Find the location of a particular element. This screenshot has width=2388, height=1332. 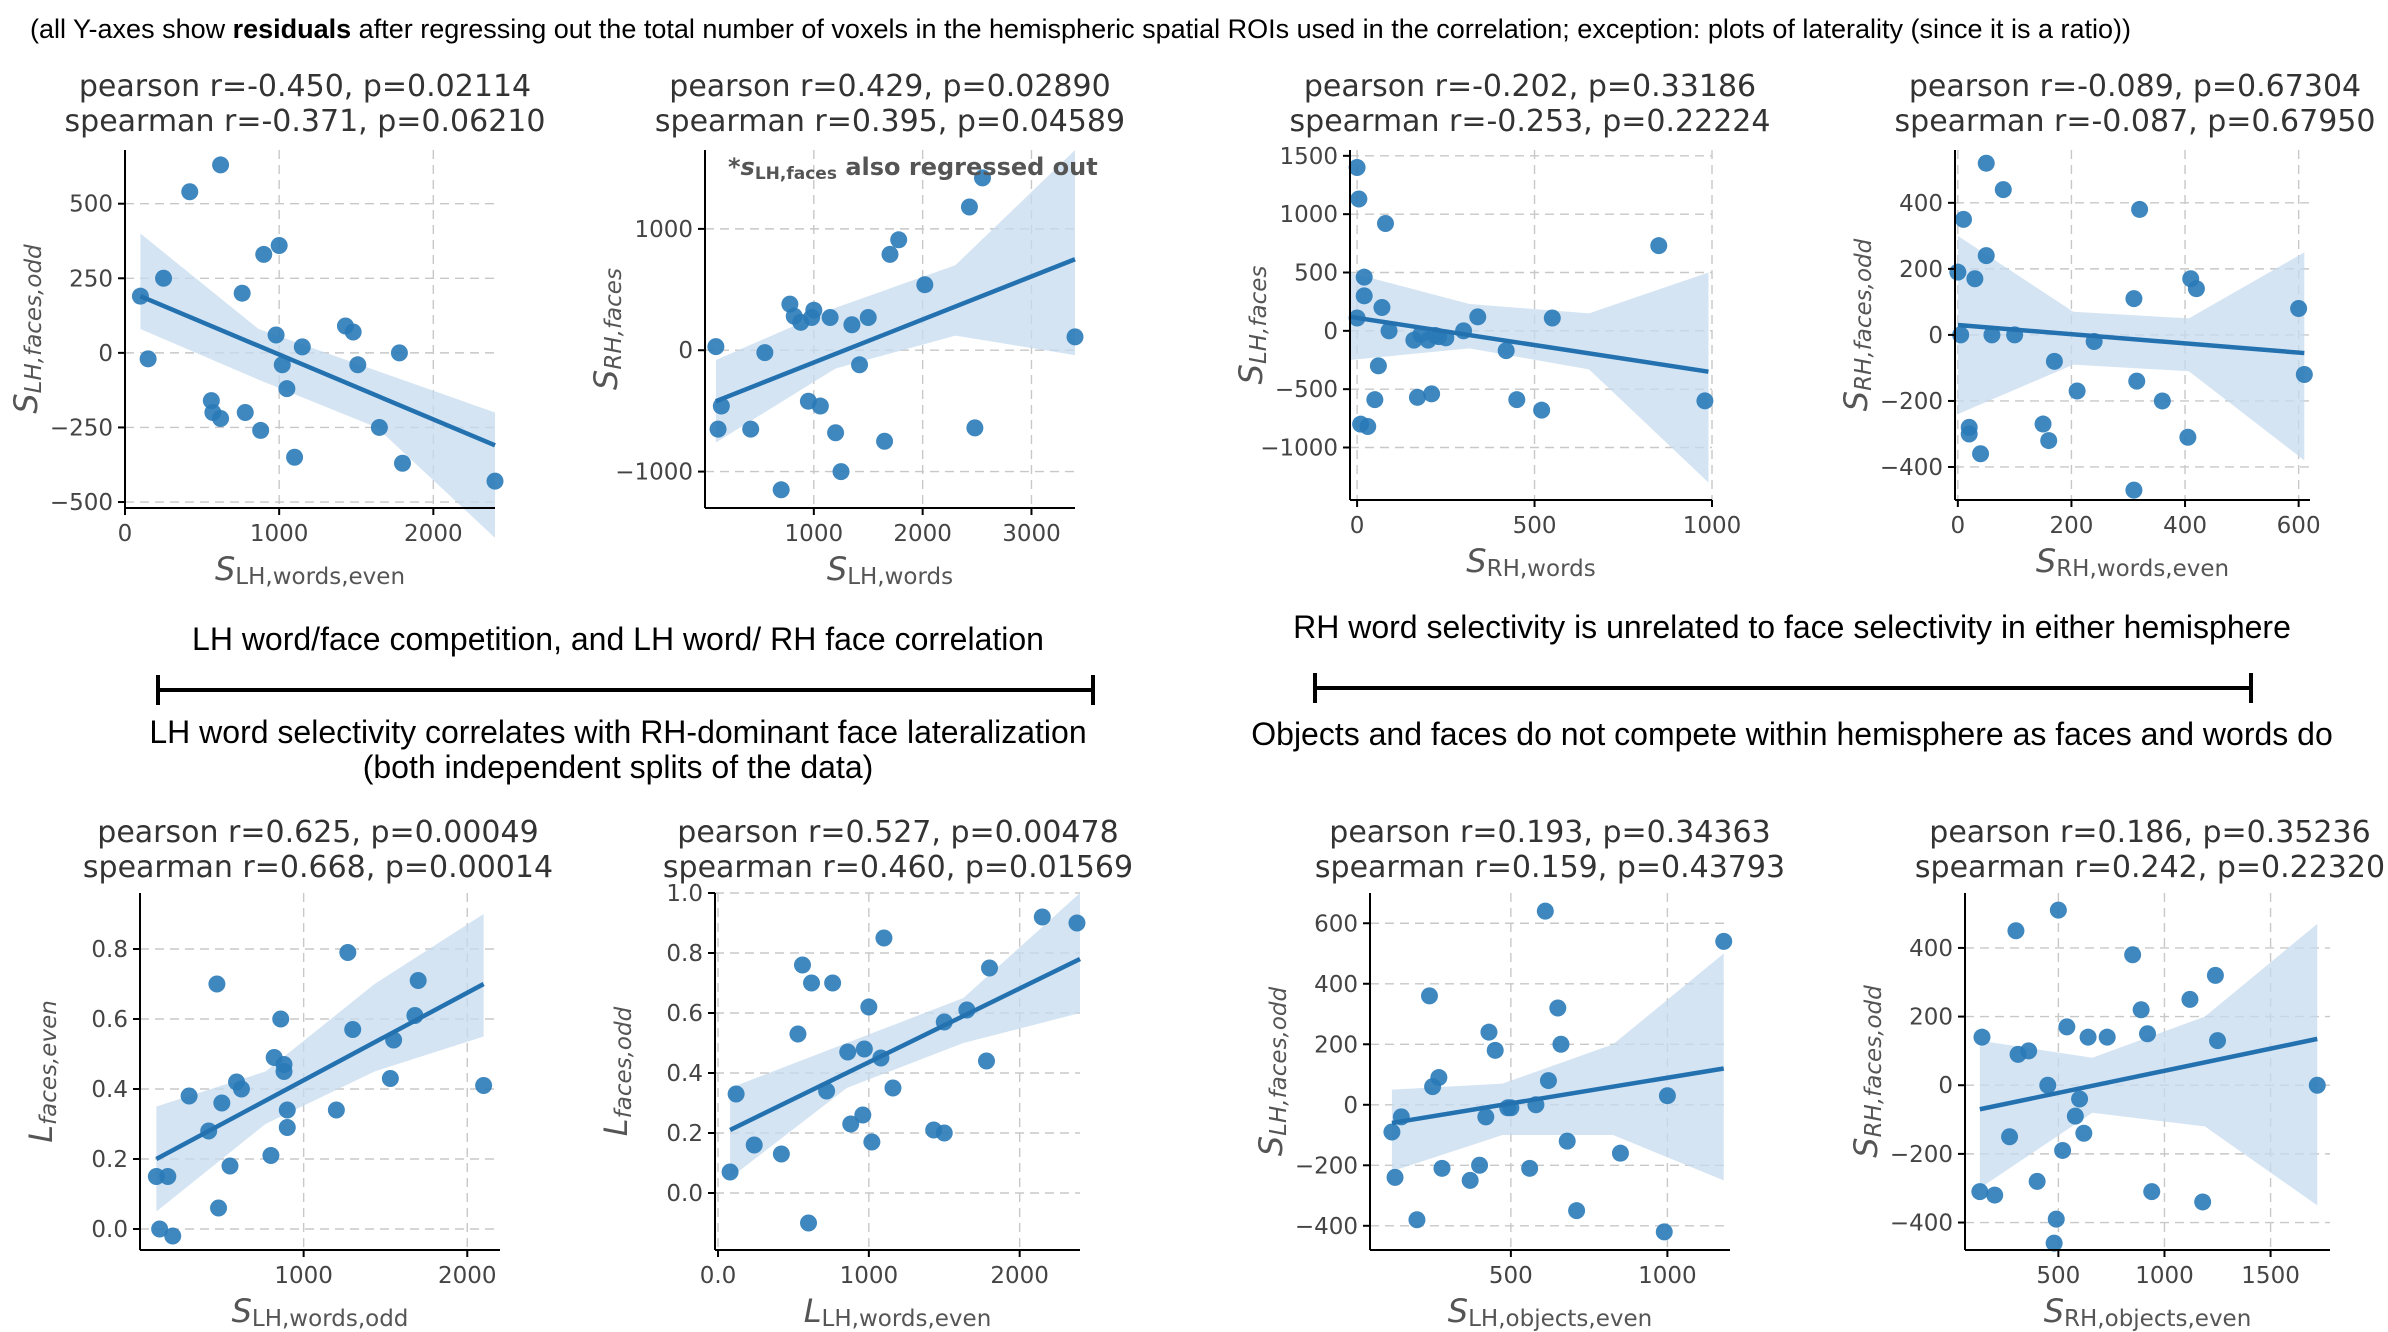

top-note-pre: (all Y-axes show is located at coordinates (131, 29).